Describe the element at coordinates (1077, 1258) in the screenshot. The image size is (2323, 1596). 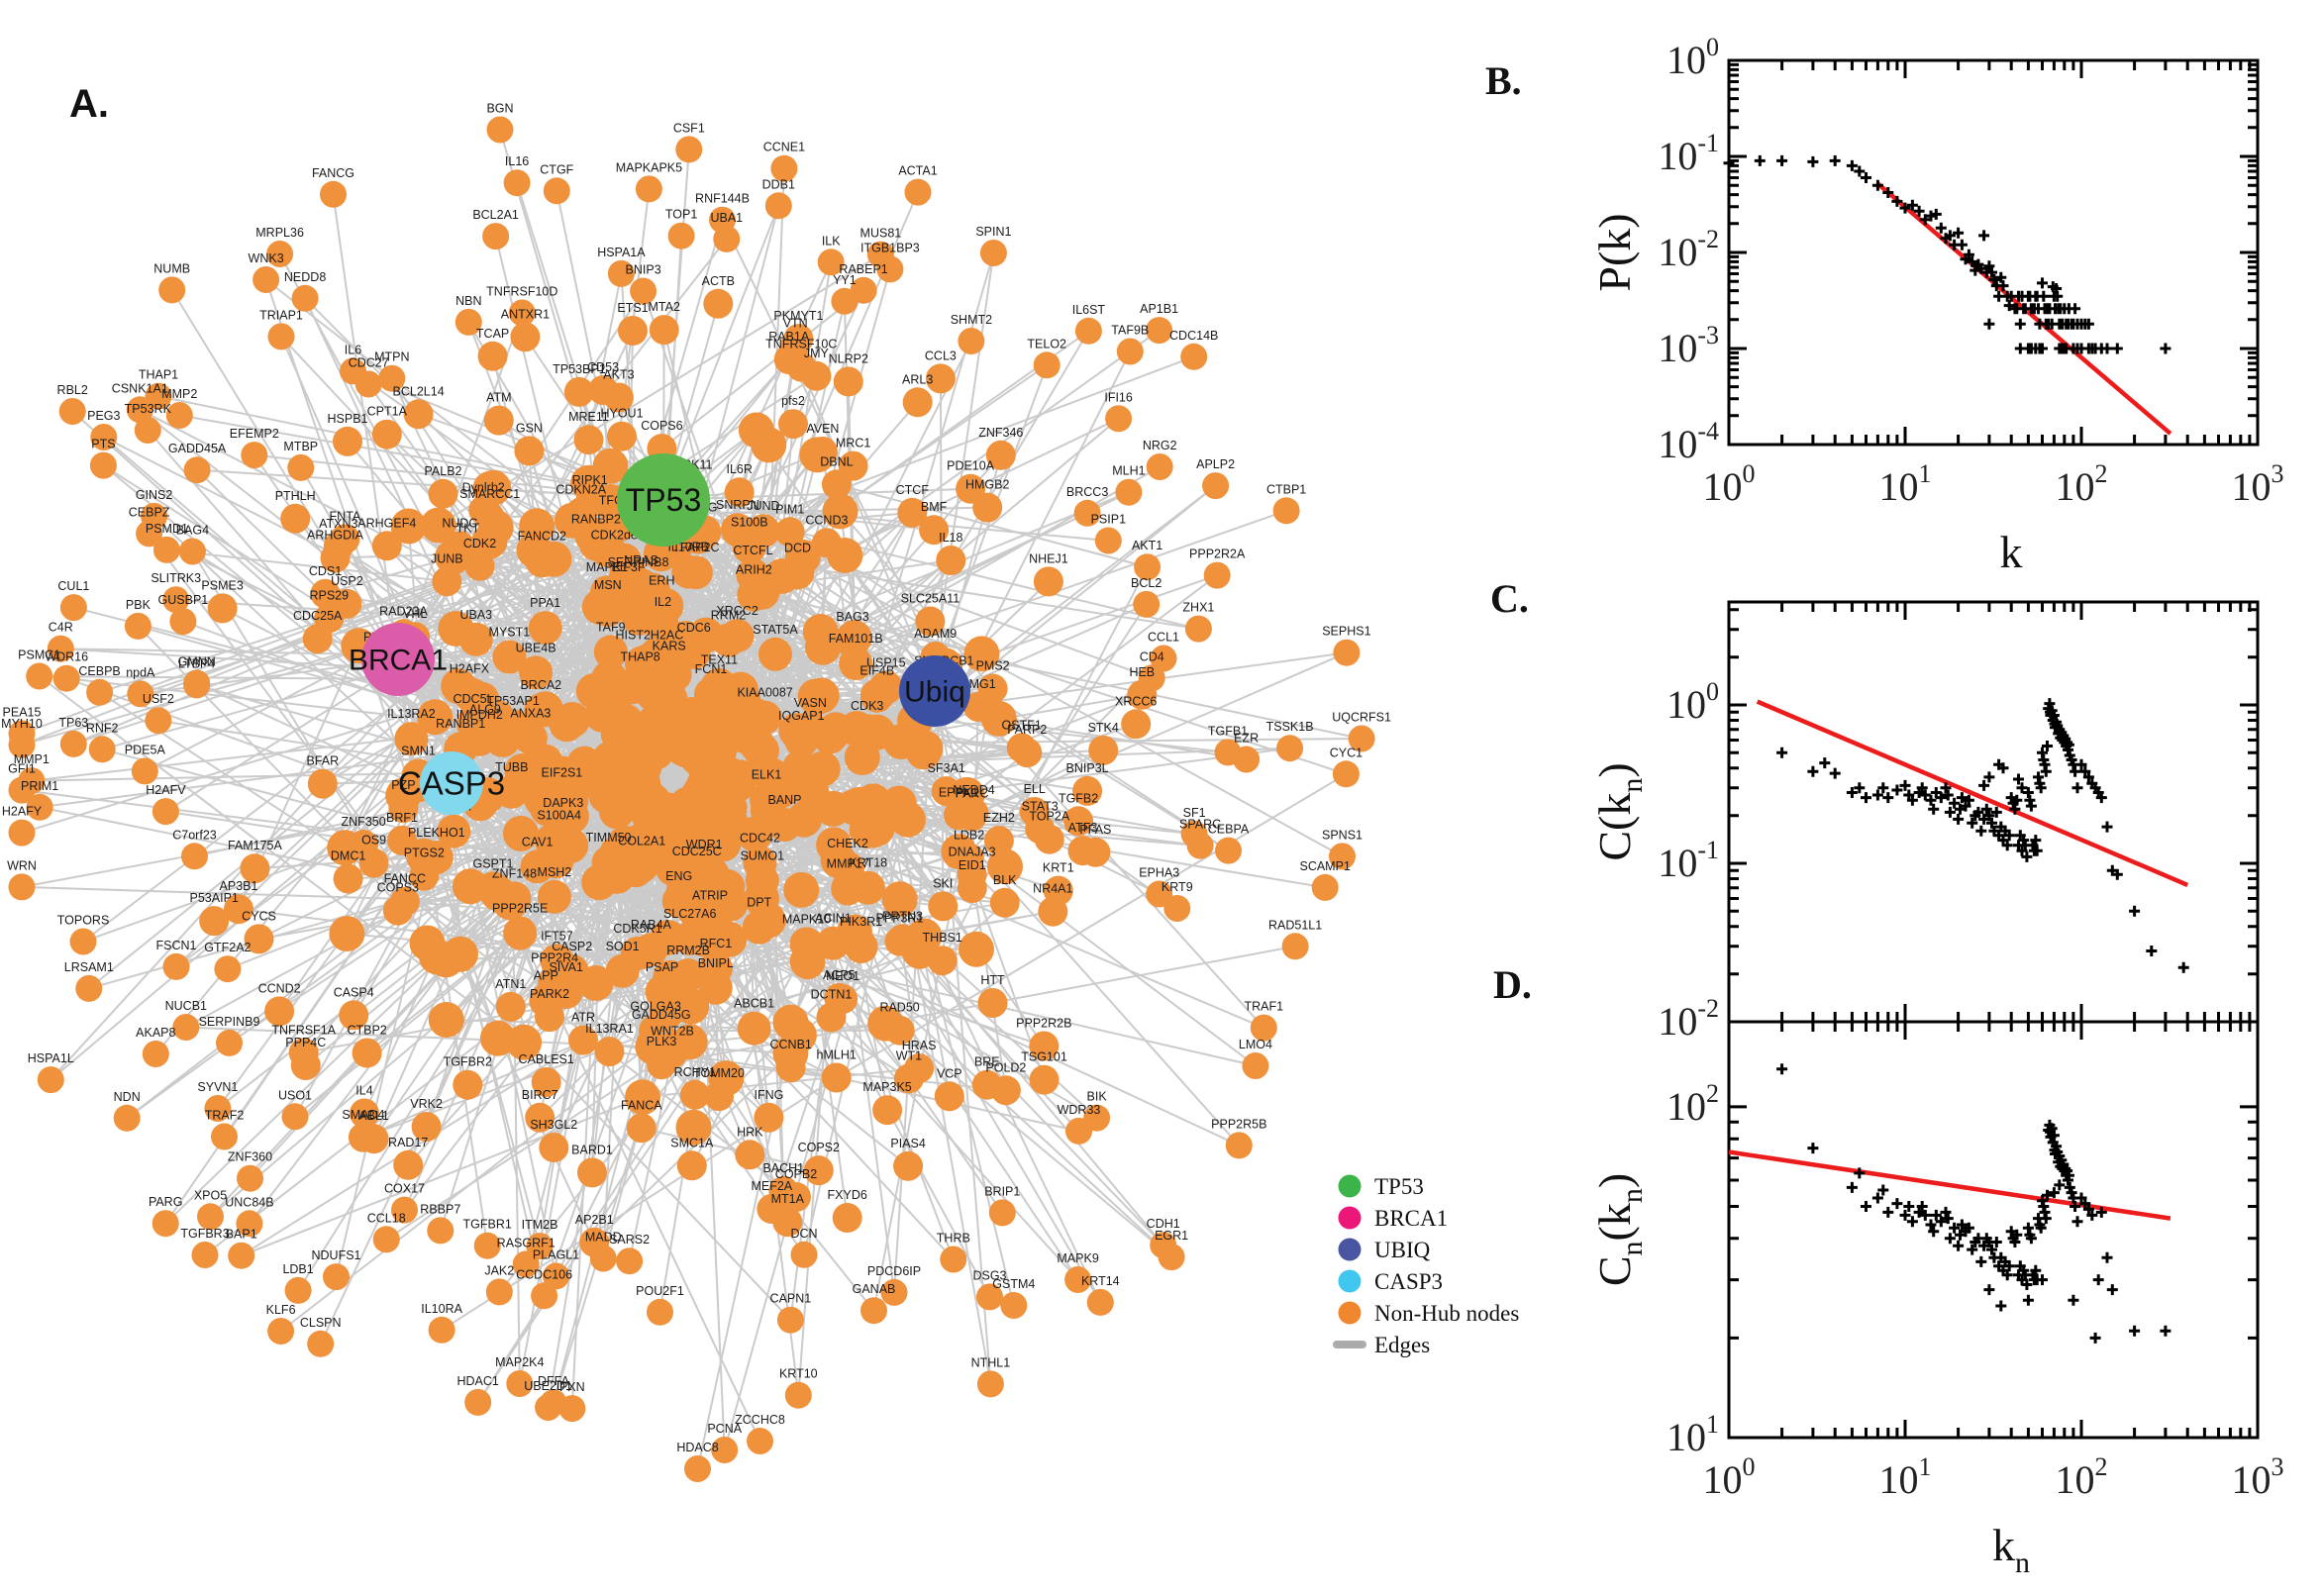
I see `network-node-label: MAPK9` at that location.